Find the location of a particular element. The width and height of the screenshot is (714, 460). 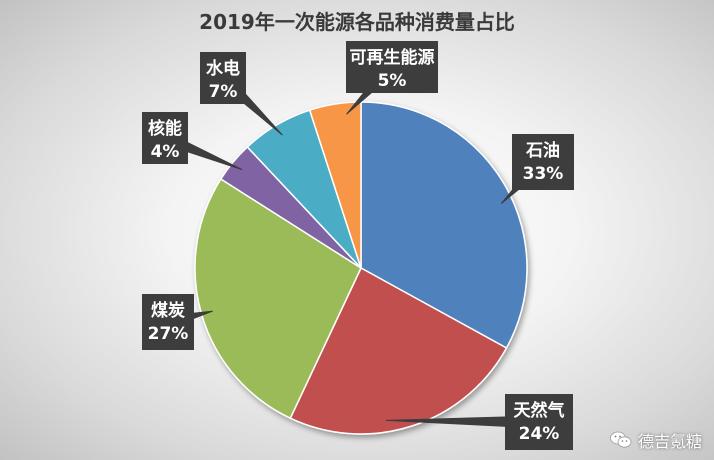

data-label: 天然气 24% is located at coordinates (479, 422).